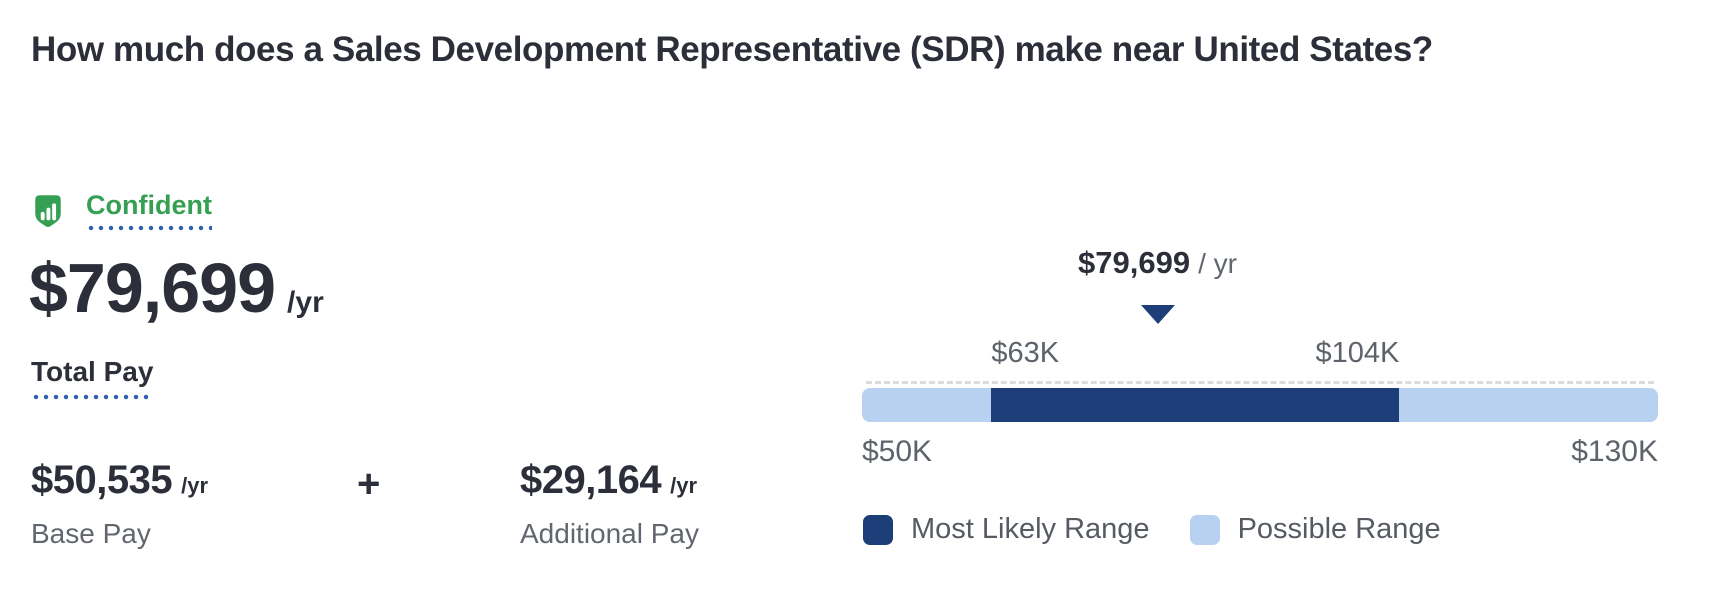 The image size is (1714, 594). Describe the element at coordinates (1260, 382) in the screenshot. I see `chart-dashed-gridline` at that location.